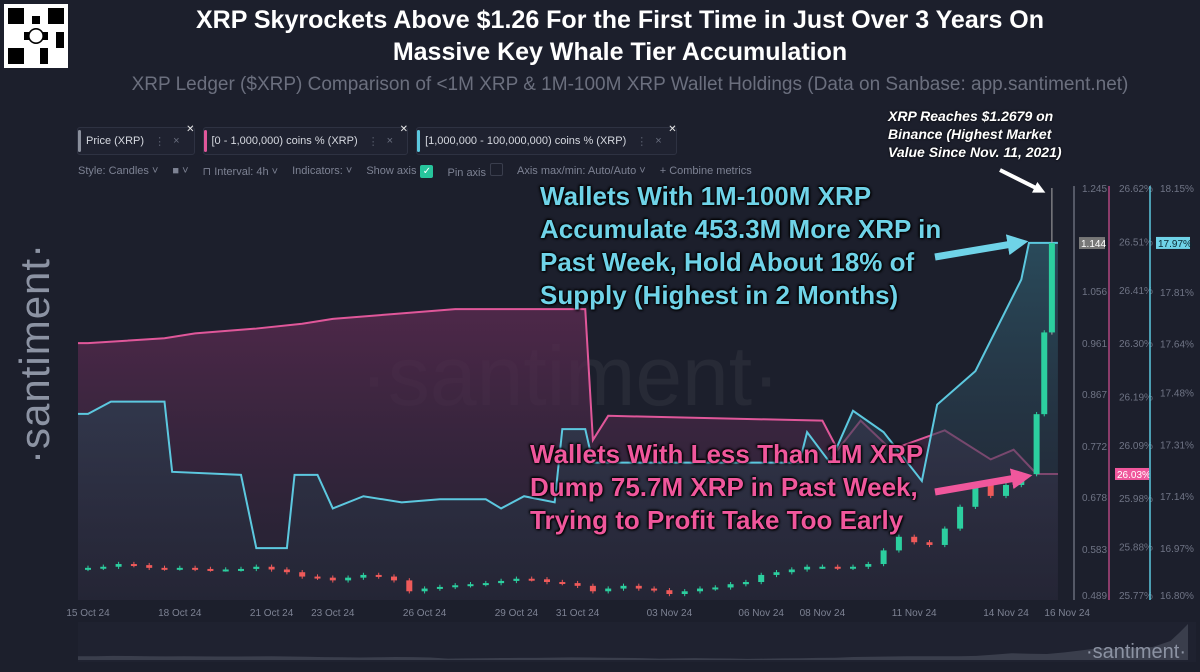  What do you see at coordinates (118, 171) in the screenshot?
I see `style-dropdown: Style: Candles ˅` at bounding box center [118, 171].